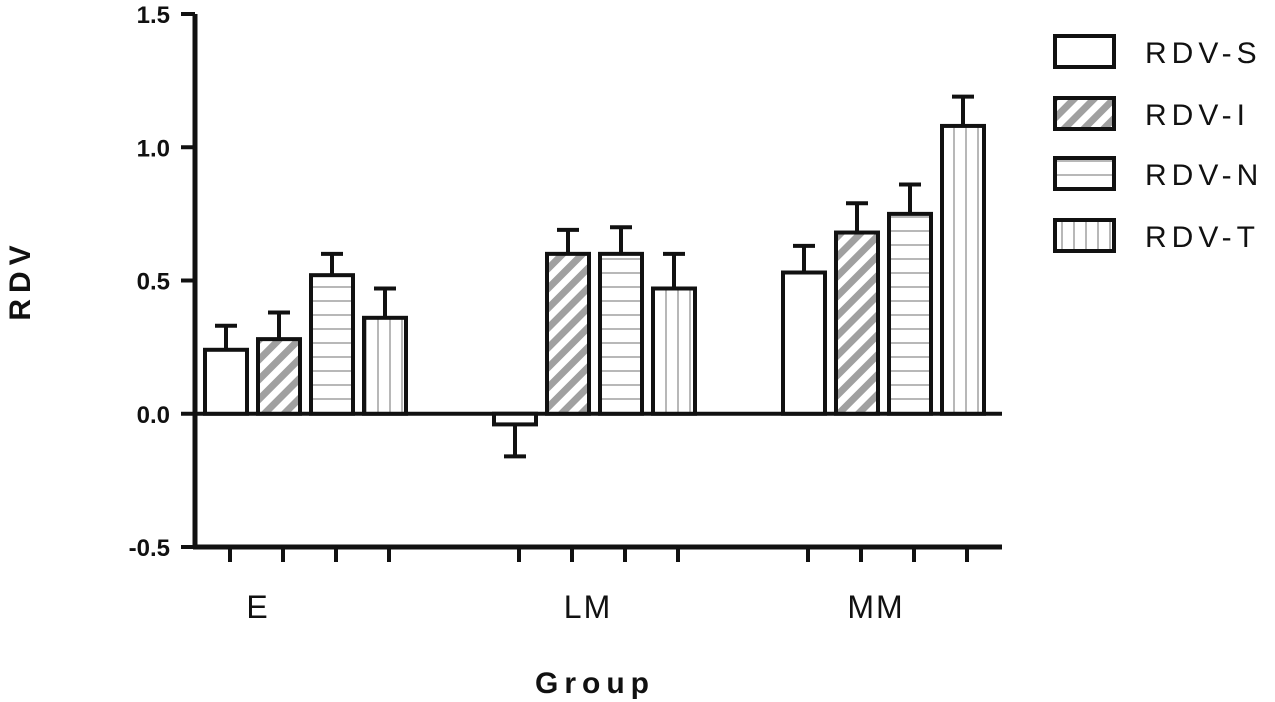  I want to click on x-tick-label: LM, so click(588, 607).